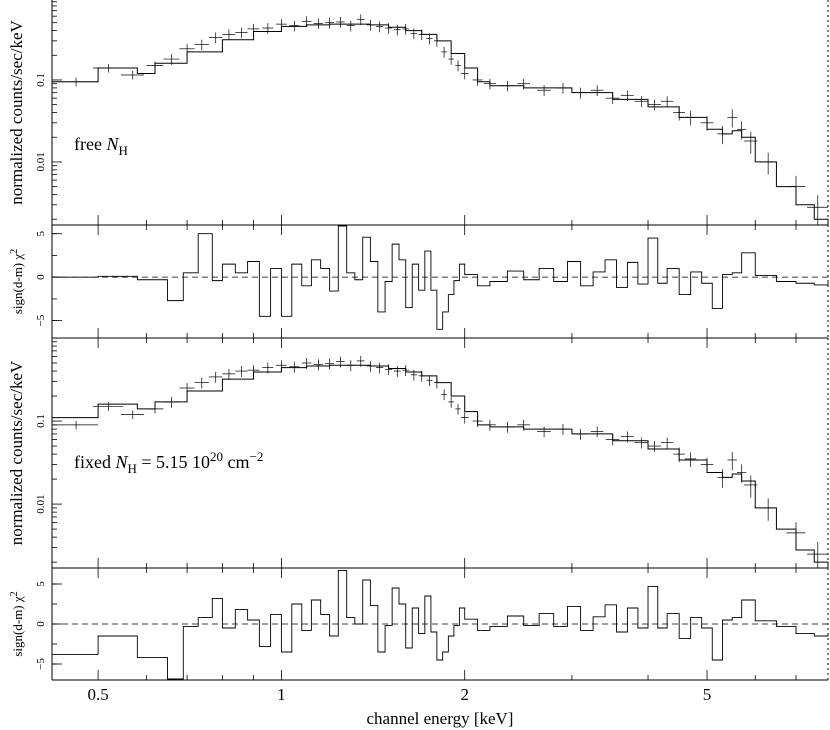 The width and height of the screenshot is (830, 730). Describe the element at coordinates (440, 718) in the screenshot. I see `x-axis-label: channel energy [keV]` at that location.